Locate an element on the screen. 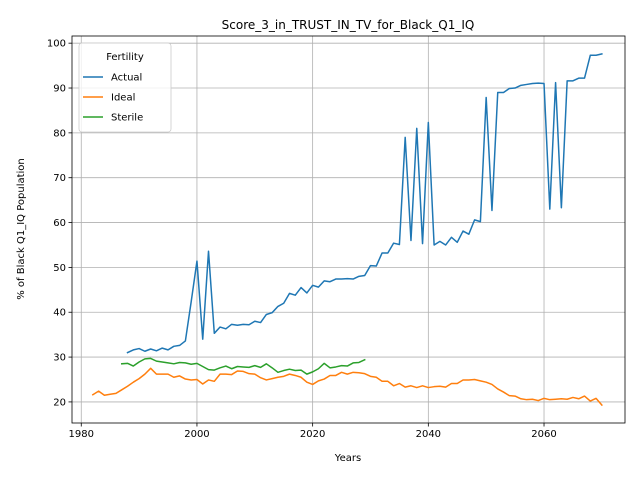 This screenshot has height=480, width=640. series-line-sterile is located at coordinates (243, 366).